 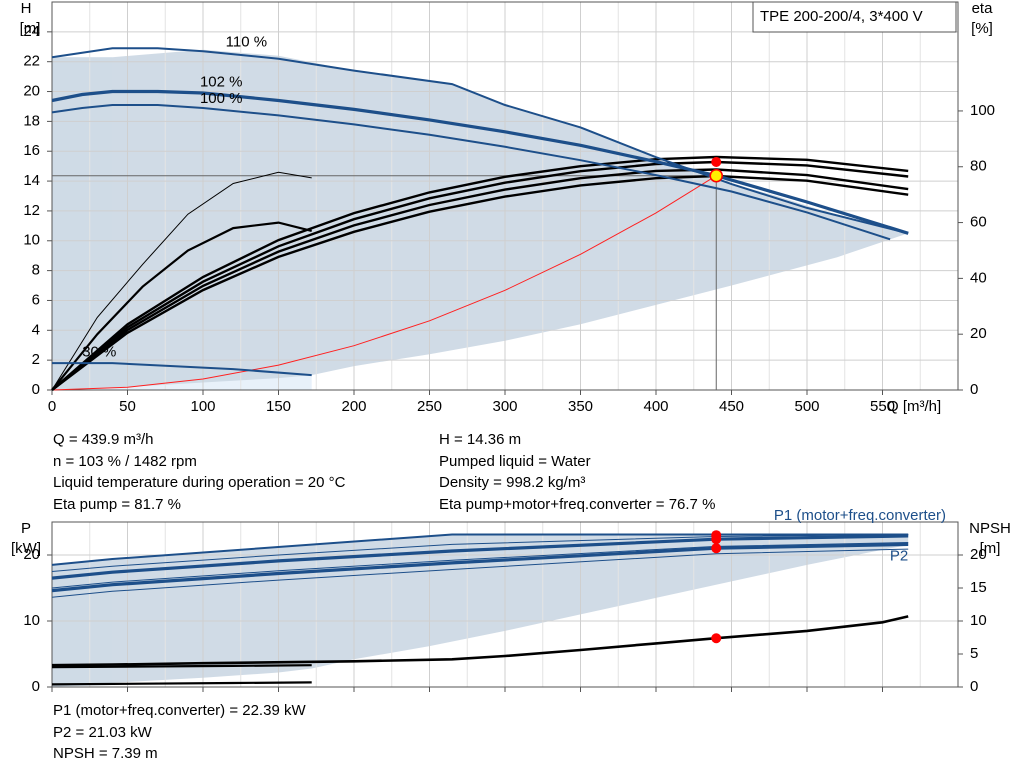 I want to click on result-eta-pump: Eta pump = 81.7 %, so click(x=117, y=504).